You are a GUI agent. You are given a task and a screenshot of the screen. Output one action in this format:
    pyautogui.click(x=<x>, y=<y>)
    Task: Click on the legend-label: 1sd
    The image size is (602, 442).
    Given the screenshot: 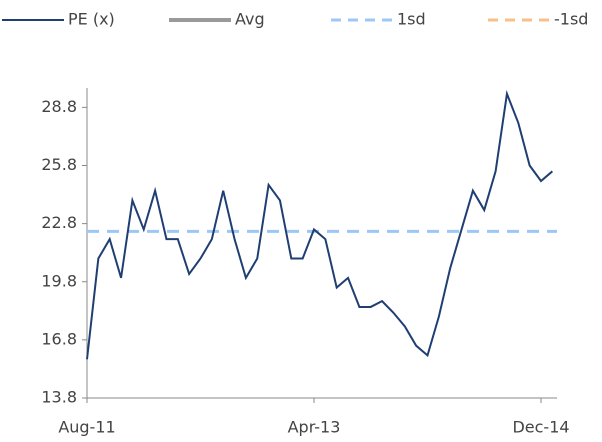 What is the action you would take?
    pyautogui.click(x=411, y=19)
    